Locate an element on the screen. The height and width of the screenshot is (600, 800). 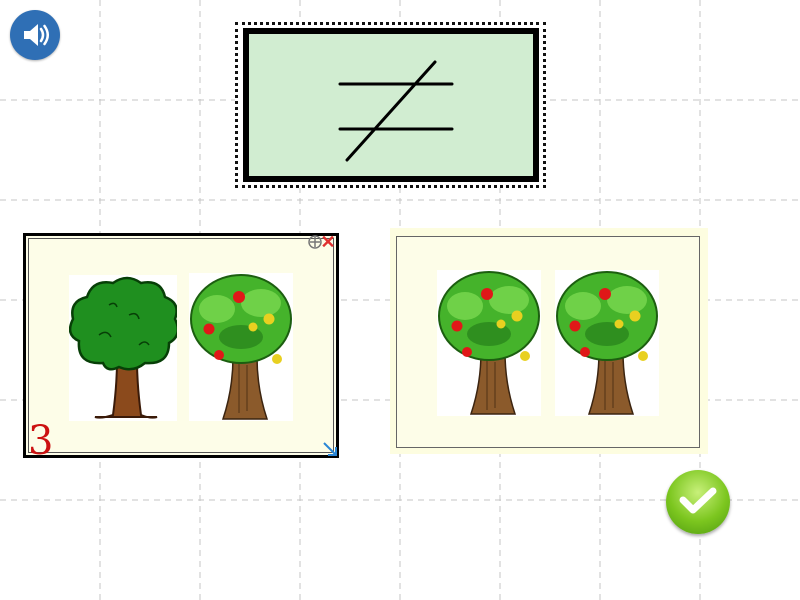
resize-handle-icon is located at coordinates (330, 449).